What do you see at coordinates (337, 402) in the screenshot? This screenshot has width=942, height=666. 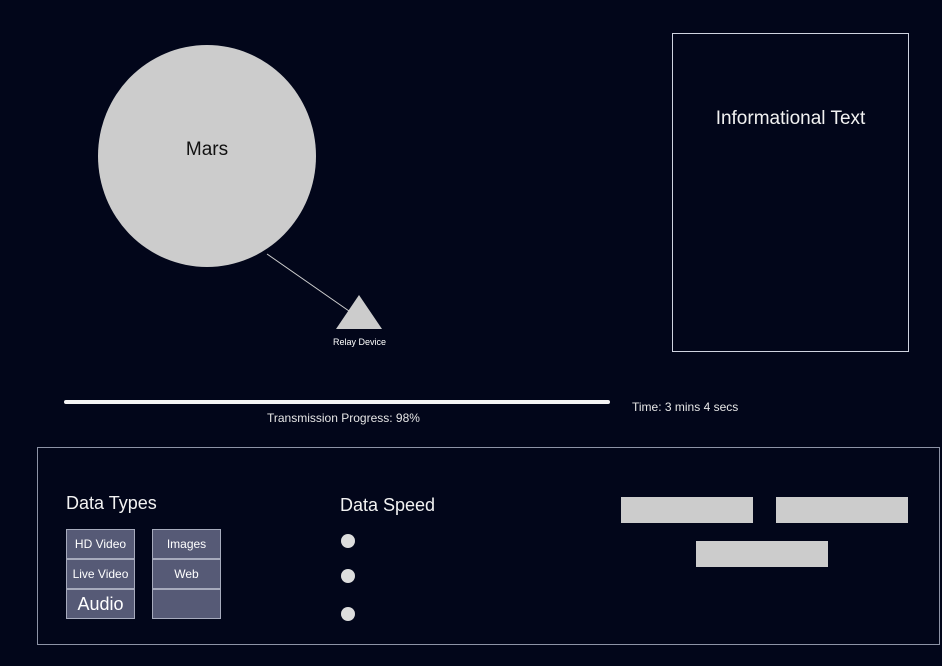 I see `transmission-progress-fill` at bounding box center [337, 402].